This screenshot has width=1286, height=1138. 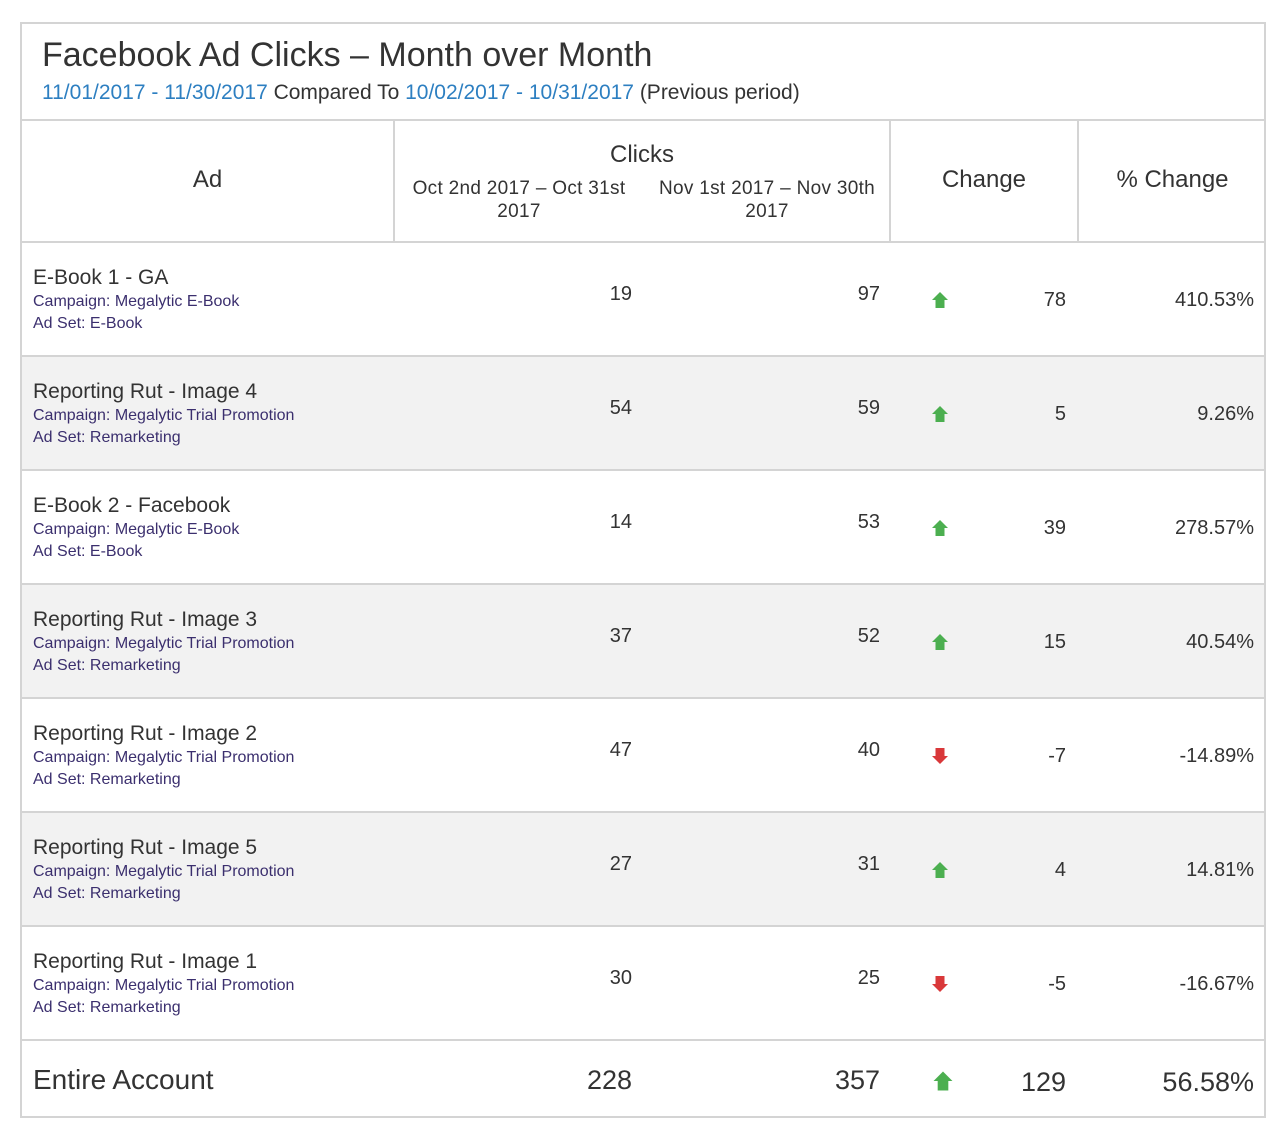 What do you see at coordinates (145, 961) in the screenshot?
I see `ad-name: Reporting Rut - Image 1` at bounding box center [145, 961].